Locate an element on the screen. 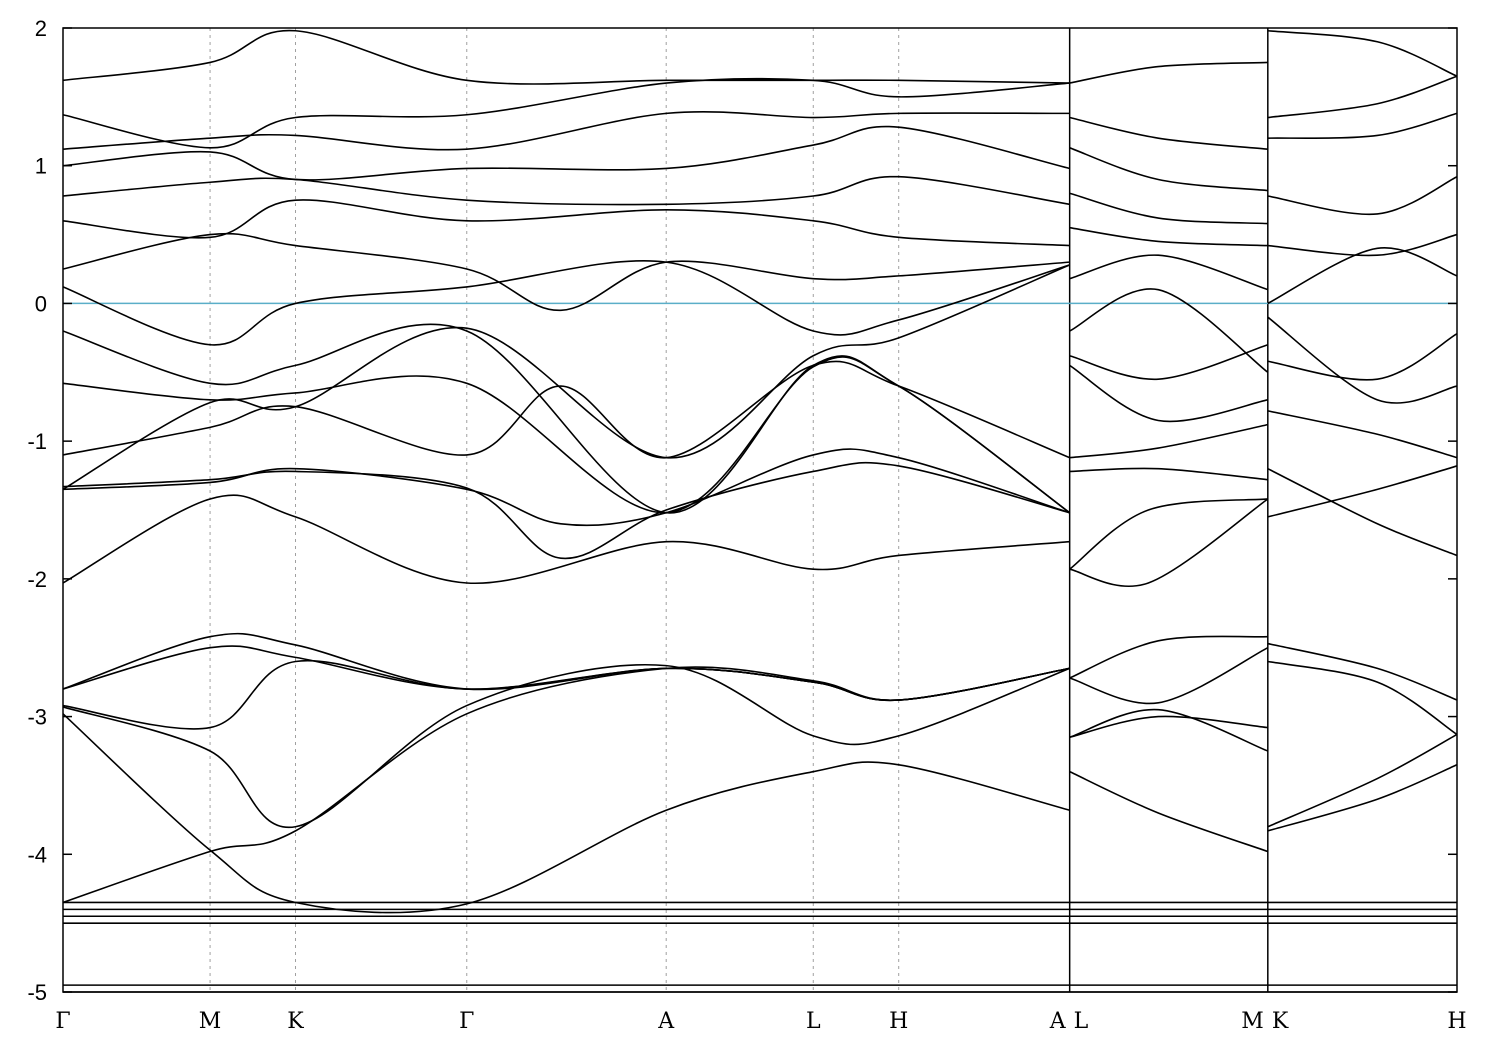 The height and width of the screenshot is (1050, 1500). y-tick-label: -1 is located at coordinates (37, 441).